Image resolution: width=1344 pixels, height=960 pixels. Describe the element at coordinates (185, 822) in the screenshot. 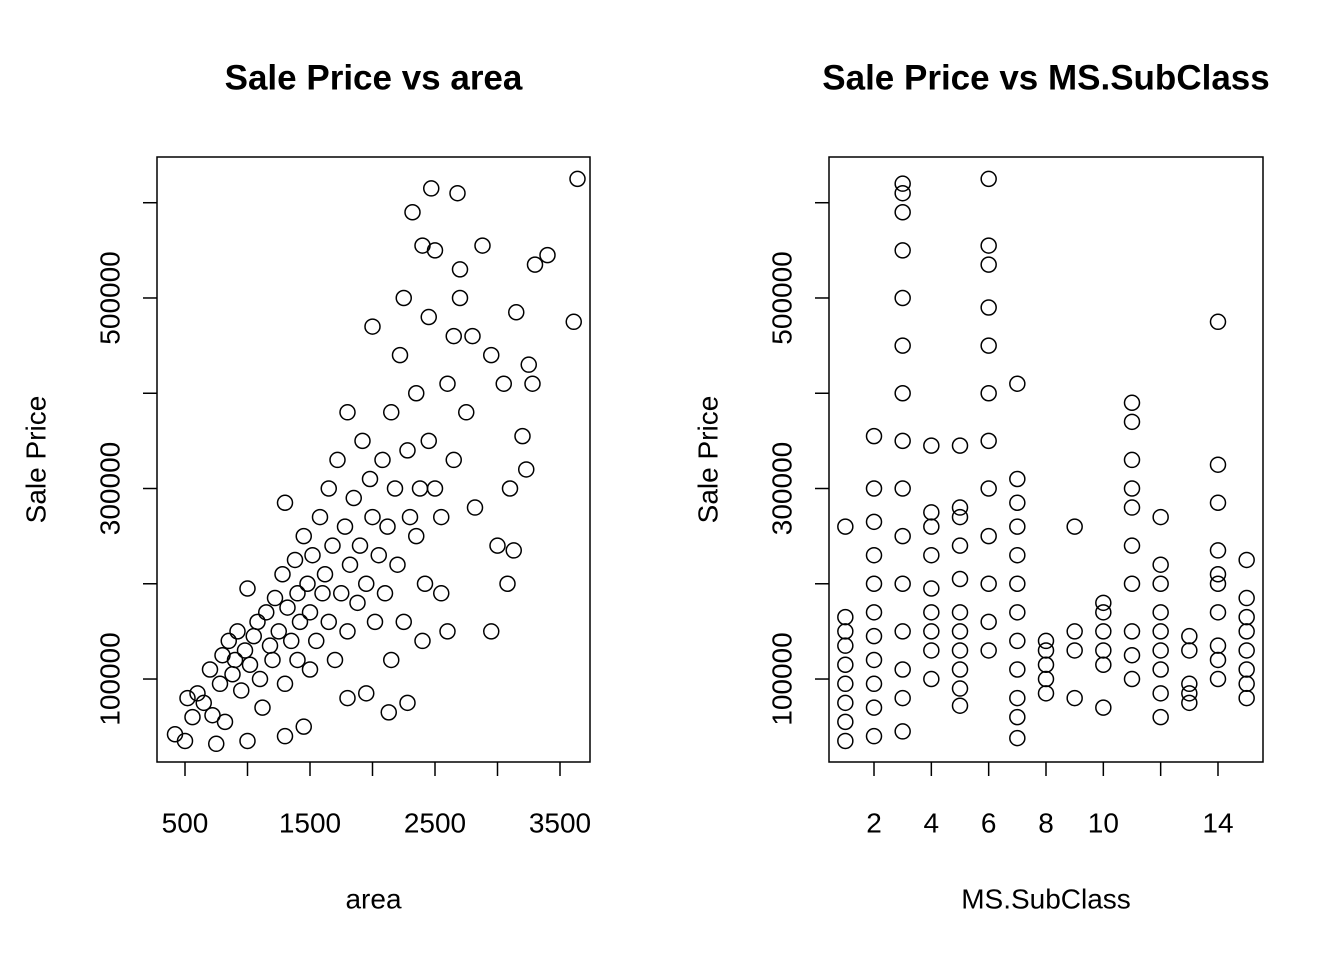

I see `x-tick-label: 500` at that location.